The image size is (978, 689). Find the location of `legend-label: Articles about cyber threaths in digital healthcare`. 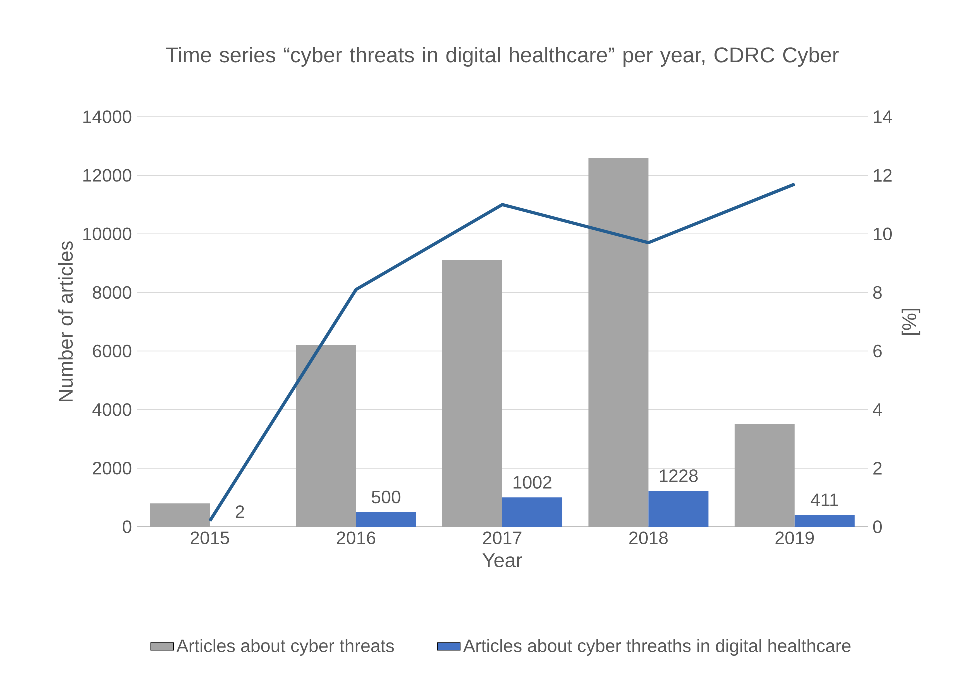

legend-label: Articles about cyber threaths in digital healthcare is located at coordinates (657, 647).